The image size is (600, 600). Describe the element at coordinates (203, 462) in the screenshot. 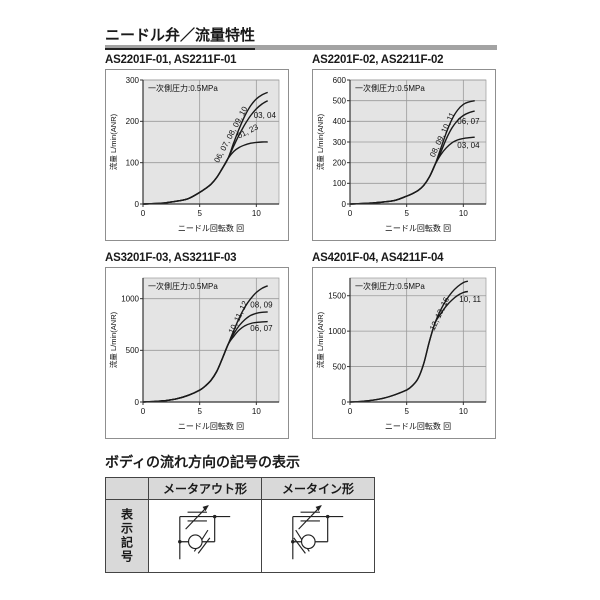

I see `symbol-section-title: ボディの流れ方向の記号の表示` at that location.